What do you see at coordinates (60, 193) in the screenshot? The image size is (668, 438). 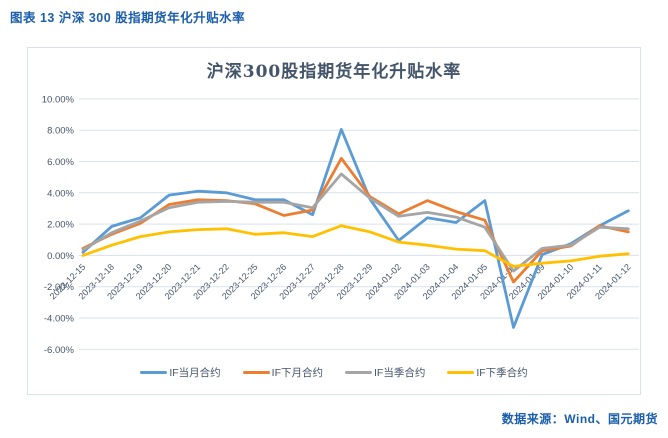 I see `y-axis-tick-label: 4.00%` at bounding box center [60, 193].